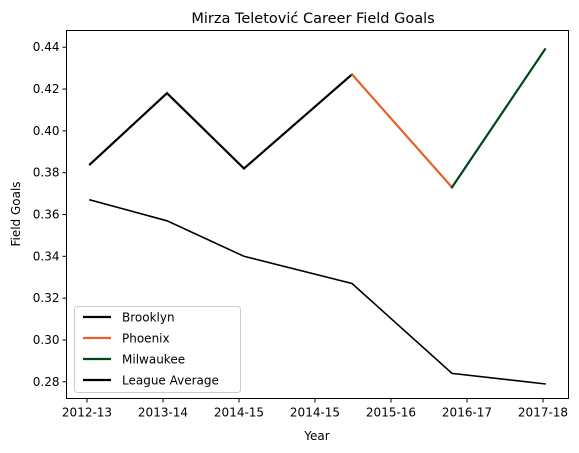  Describe the element at coordinates (312, 19) in the screenshot. I see `chart-title: Mirza Teletović Career Field Goals` at that location.